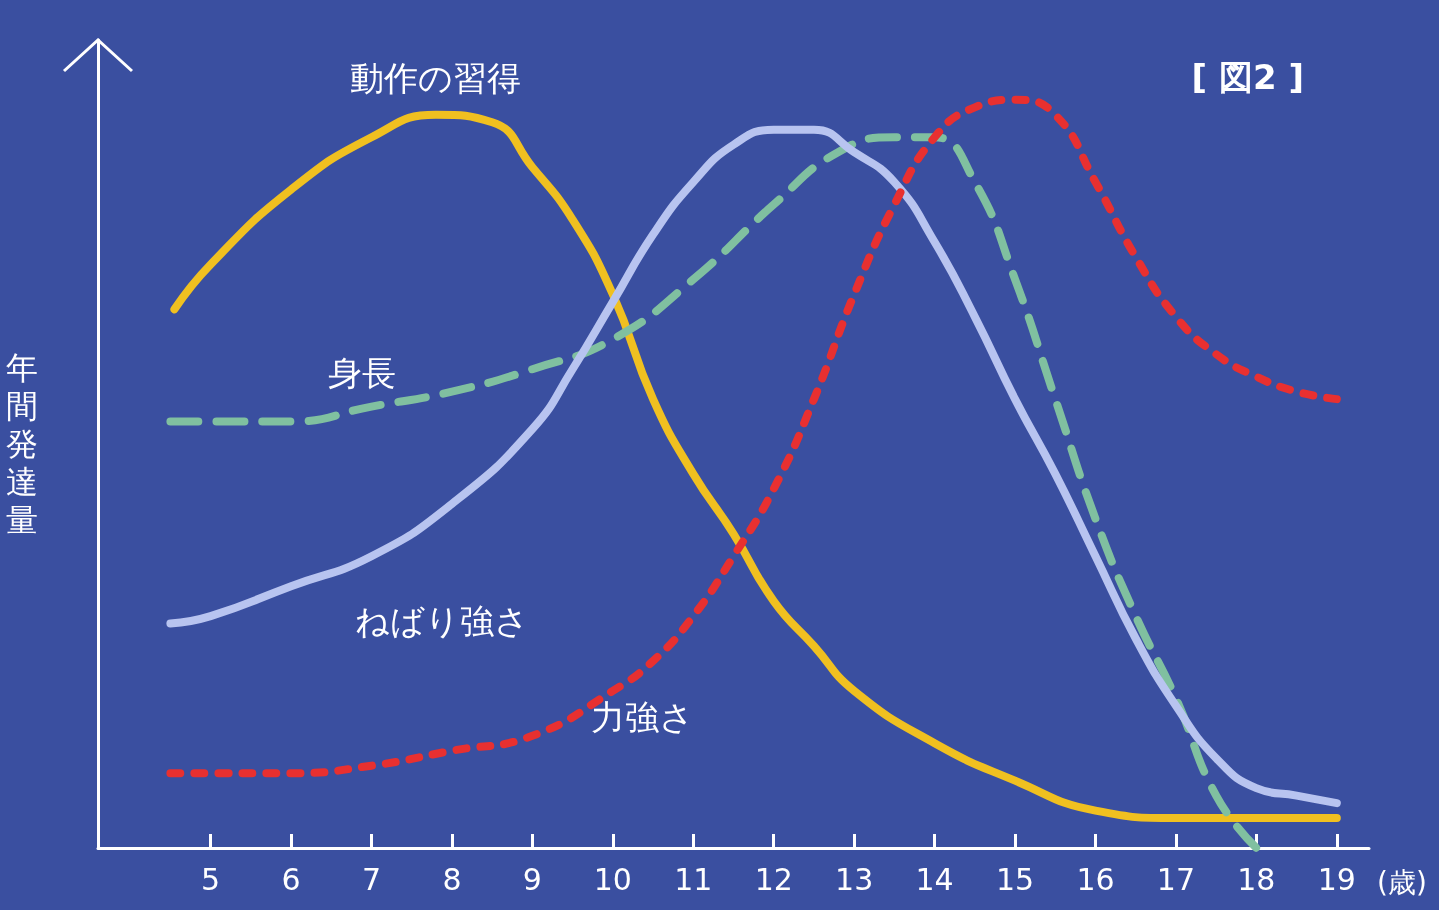 This screenshot has width=1439, height=910. Describe the element at coordinates (1336, 879) in the screenshot. I see `x-tick-label: 19` at that location.